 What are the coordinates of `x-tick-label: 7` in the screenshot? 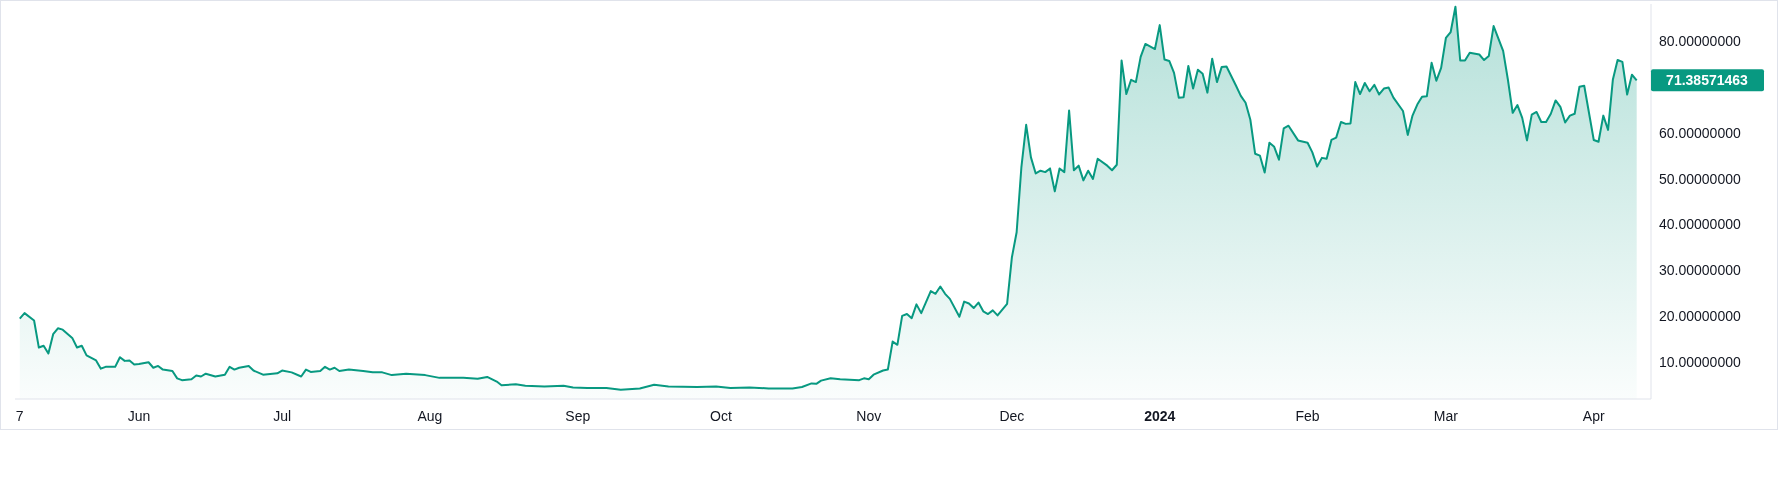 It's located at (19, 416).